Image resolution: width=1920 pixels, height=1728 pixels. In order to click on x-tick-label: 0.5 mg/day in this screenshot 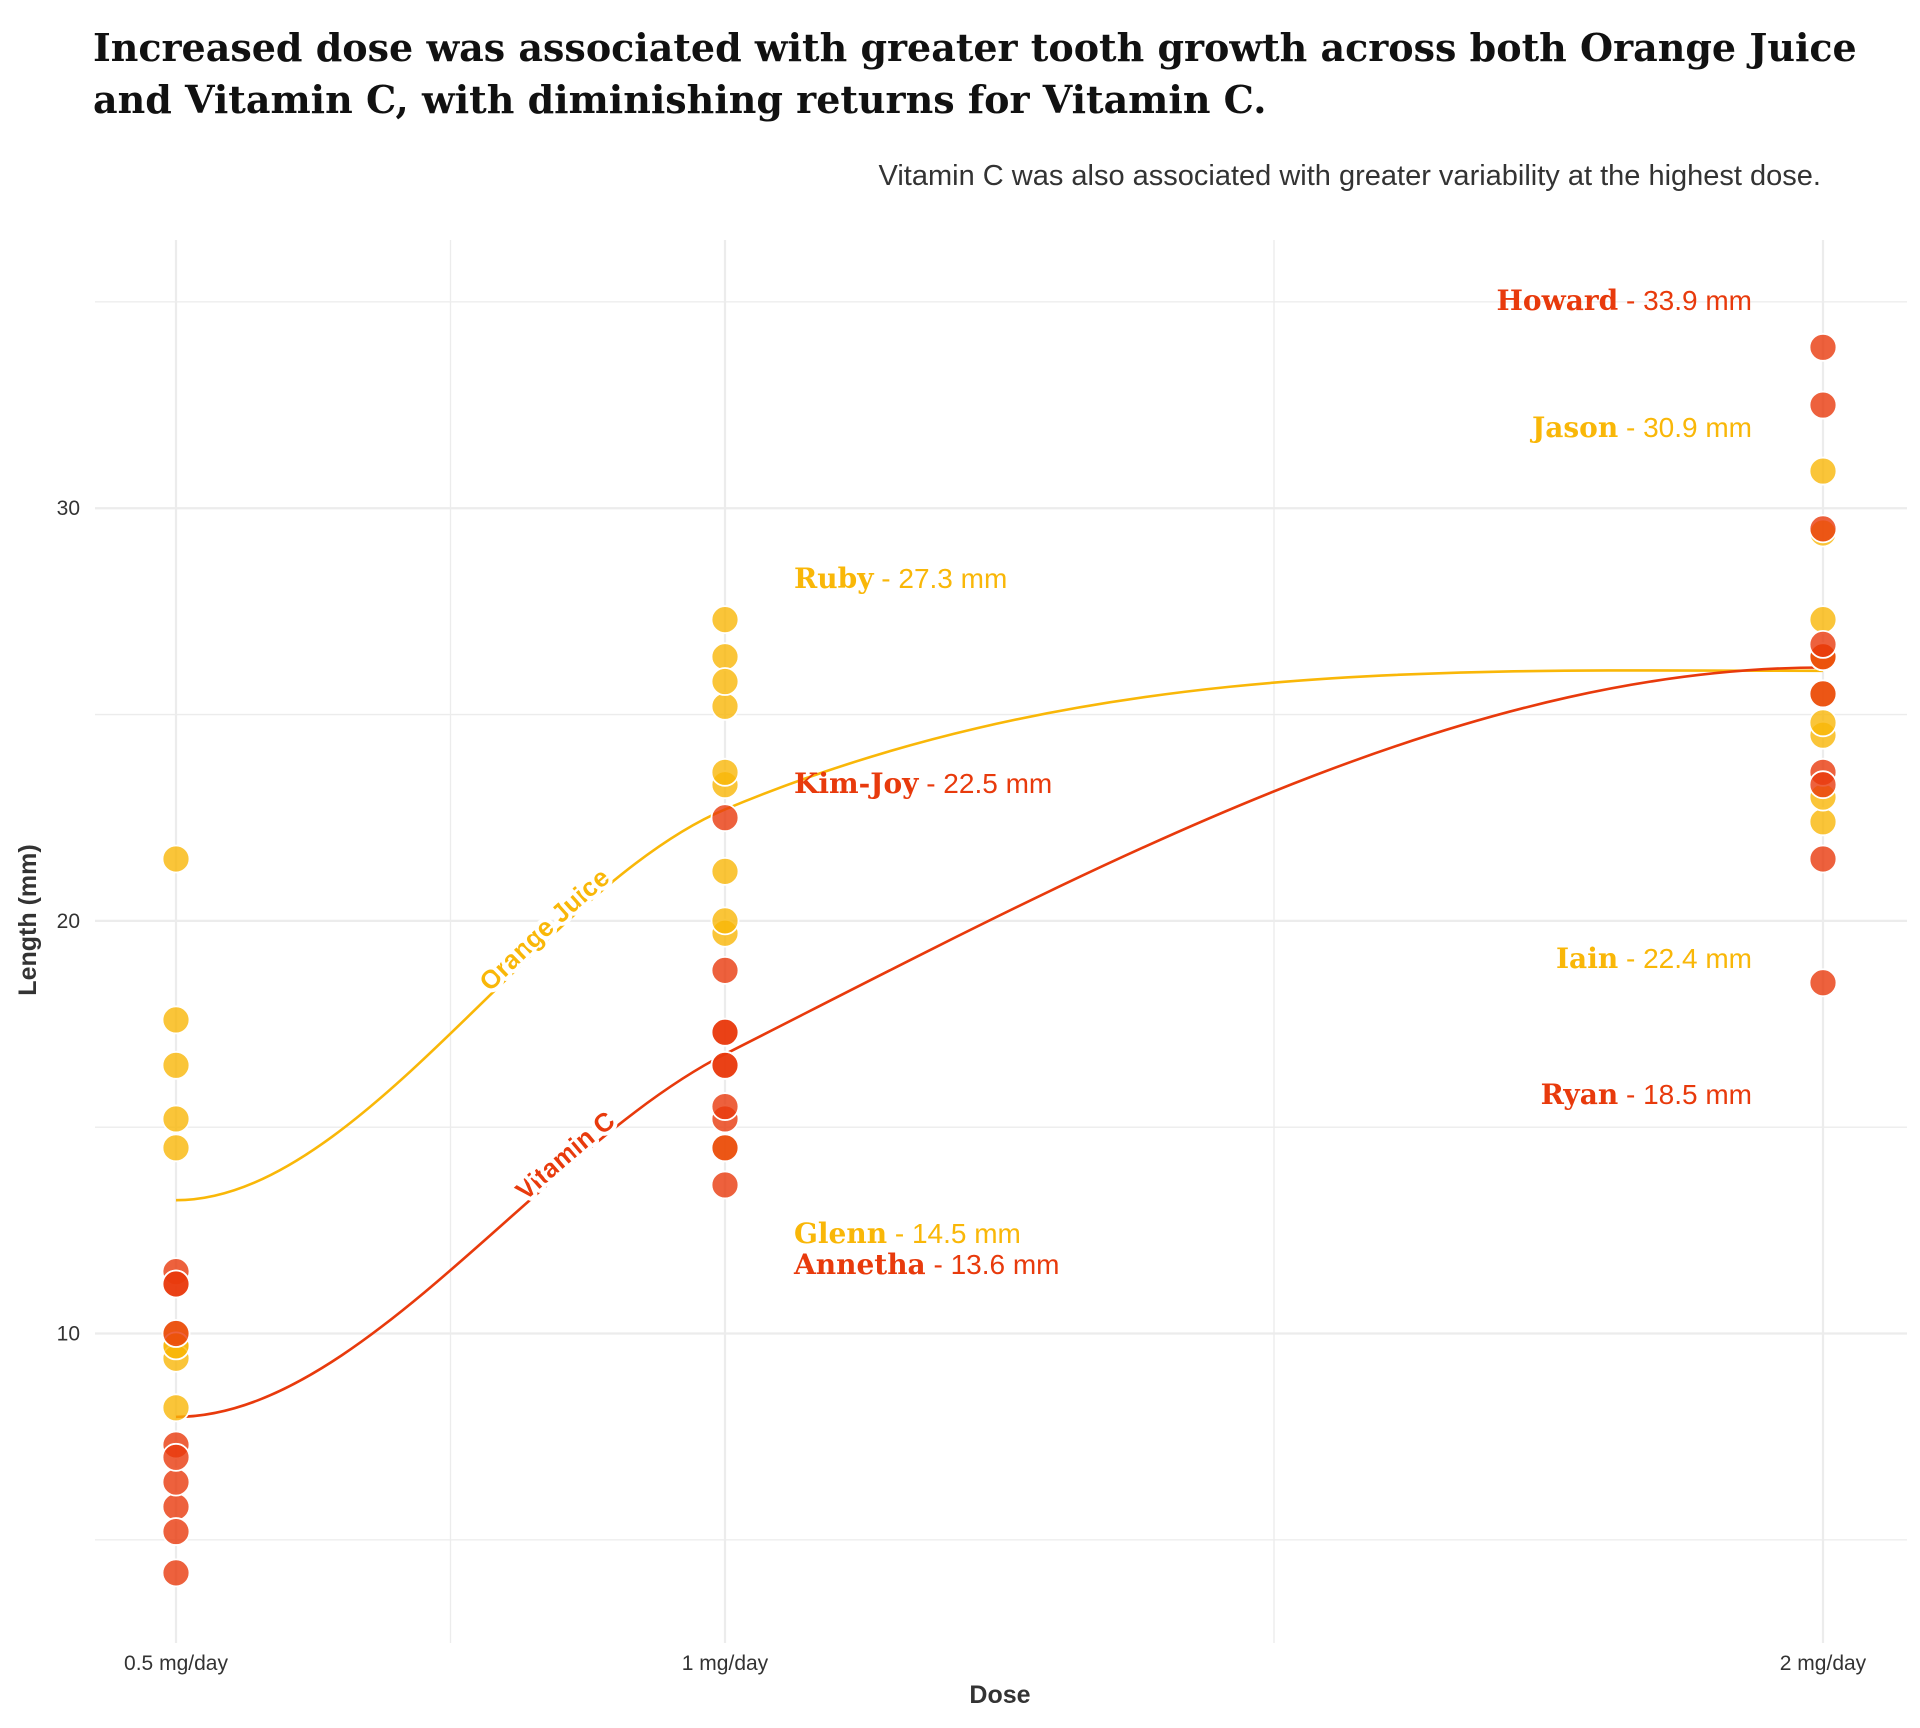, I will do `click(176, 1663)`.